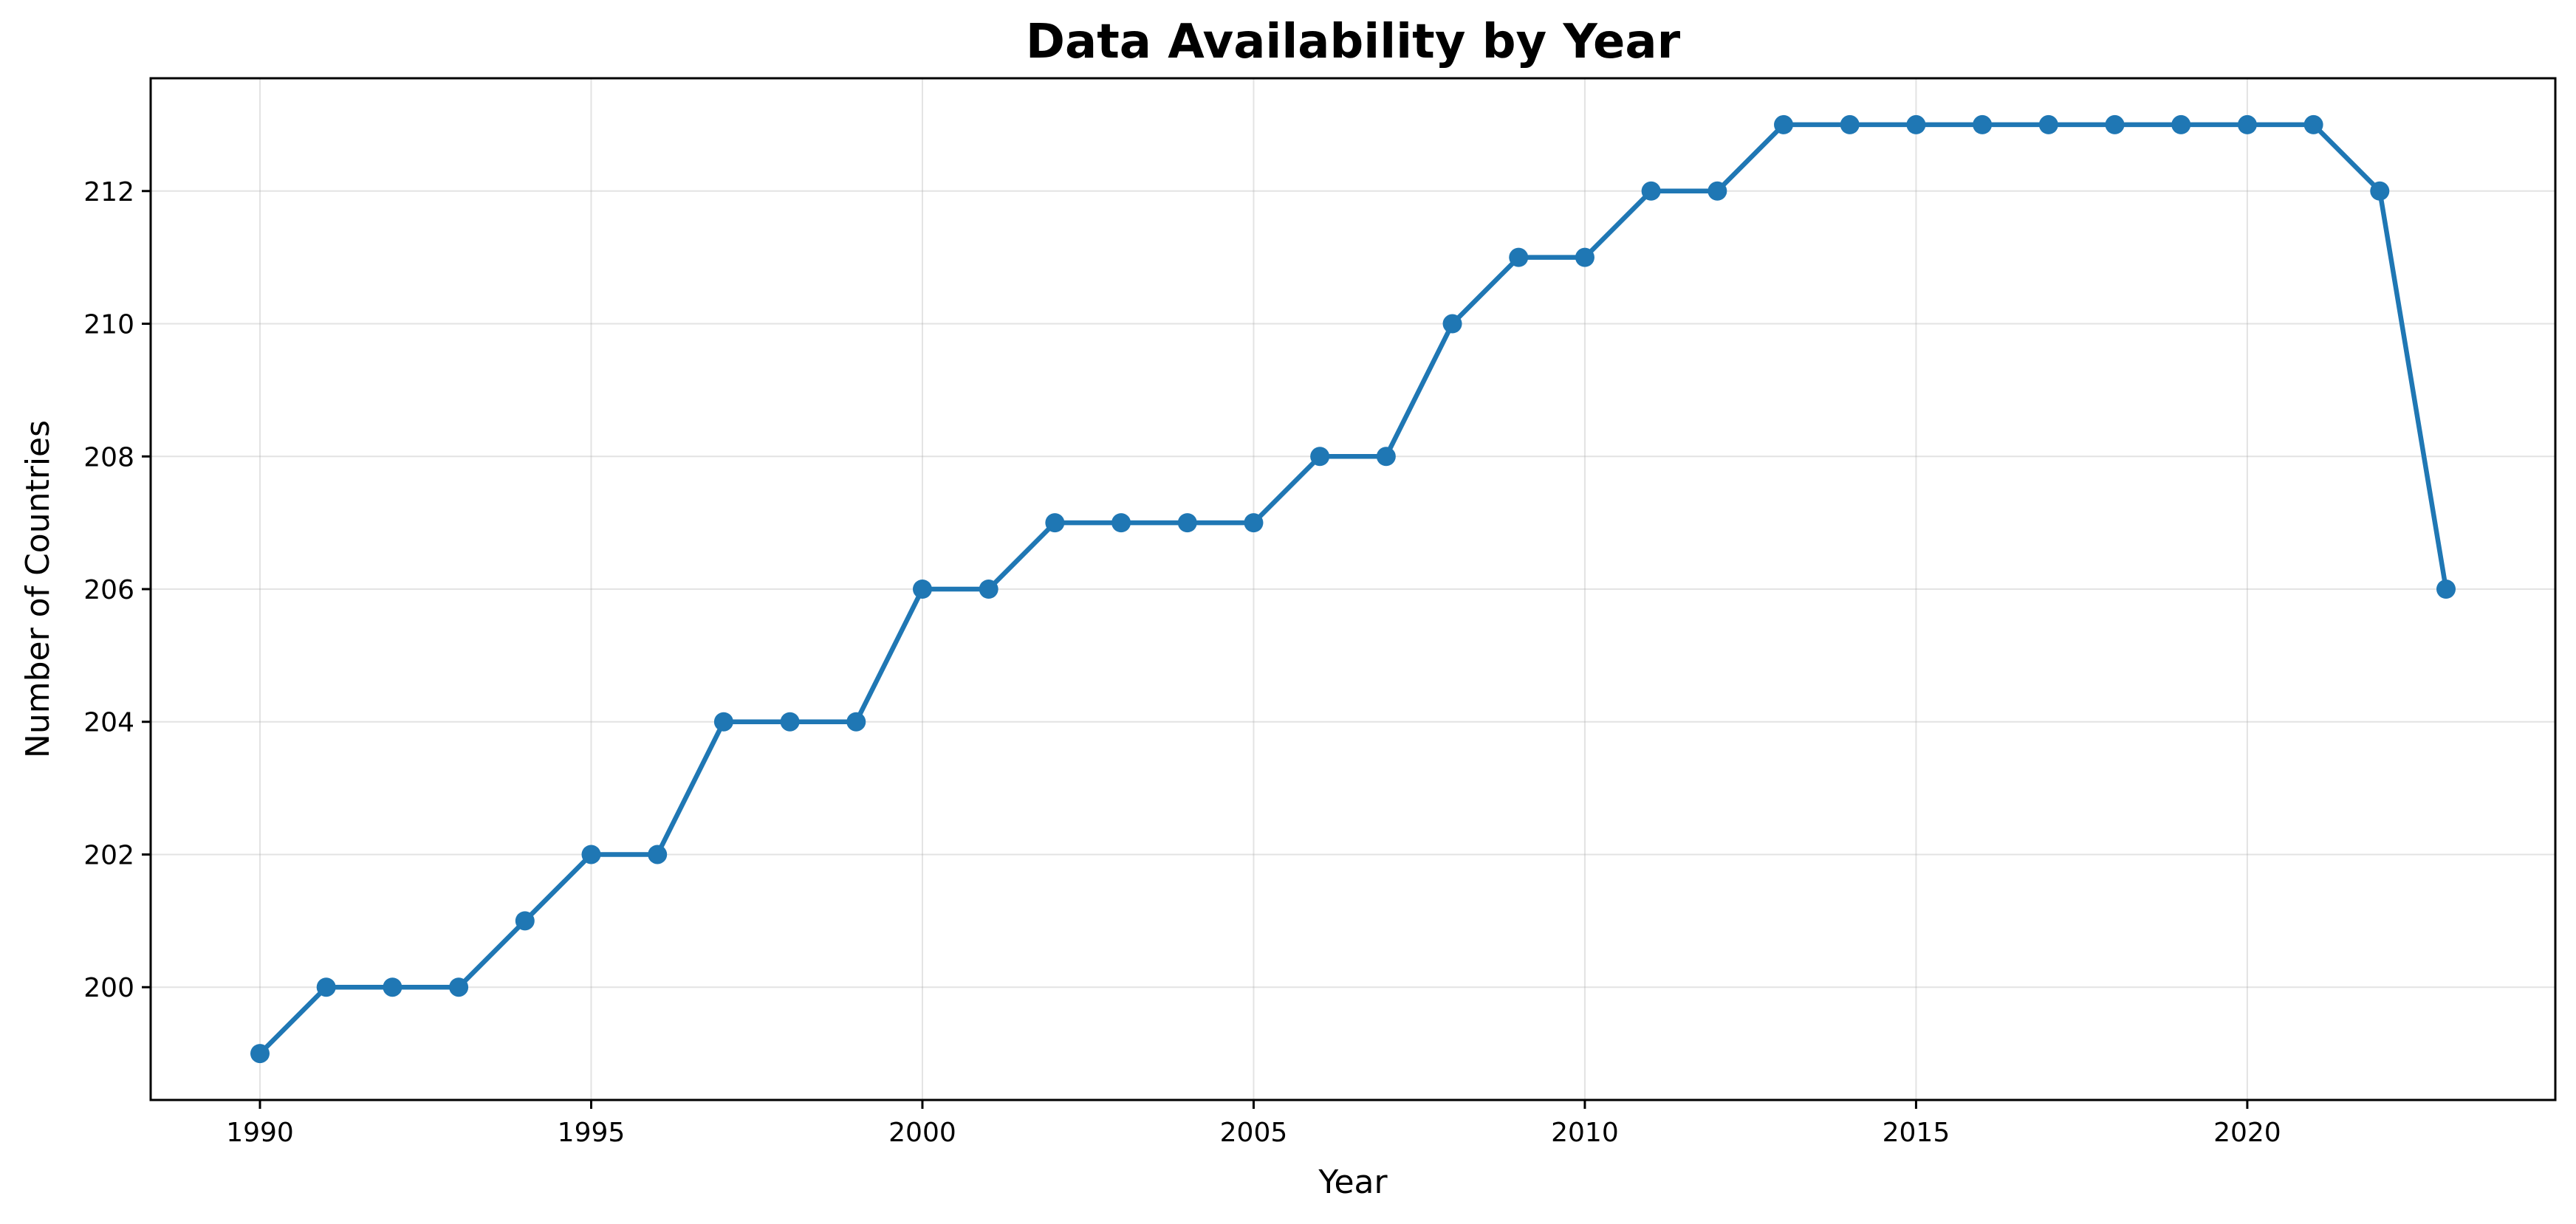 The width and height of the screenshot is (2576, 1224). What do you see at coordinates (108, 590) in the screenshot?
I see `y-tick-label: 206` at bounding box center [108, 590].